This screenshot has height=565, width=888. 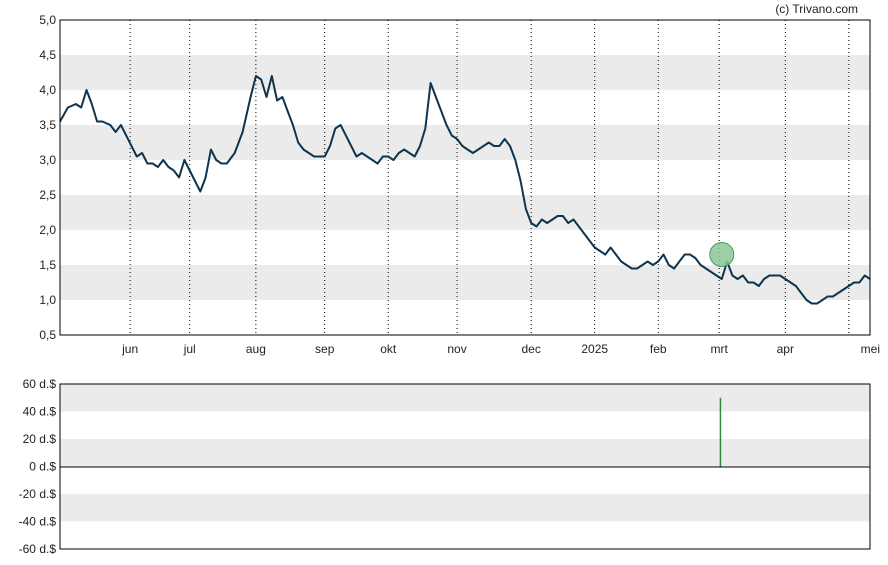 What do you see at coordinates (47, 300) in the screenshot?
I see `price-y-tick-label: 1,0` at bounding box center [47, 300].